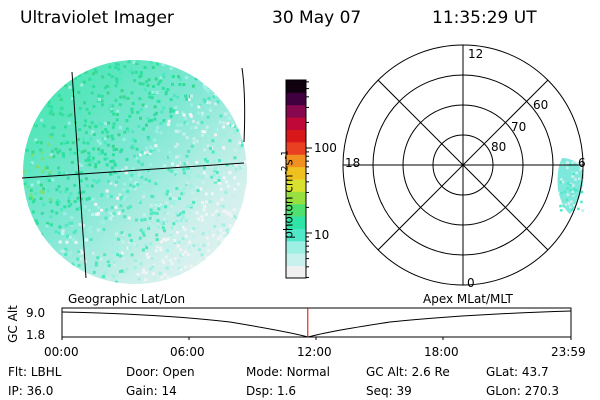  What do you see at coordinates (430, 372) in the screenshot?
I see `status-gcalt-value: 2.6 Re` at bounding box center [430, 372].